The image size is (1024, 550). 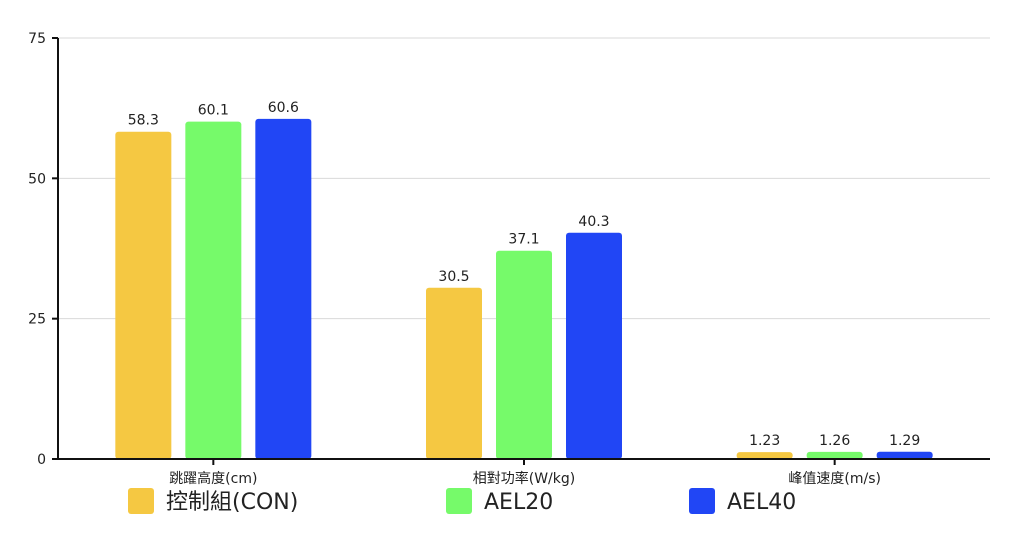 I want to click on data-label: 40.3, so click(x=593, y=222).